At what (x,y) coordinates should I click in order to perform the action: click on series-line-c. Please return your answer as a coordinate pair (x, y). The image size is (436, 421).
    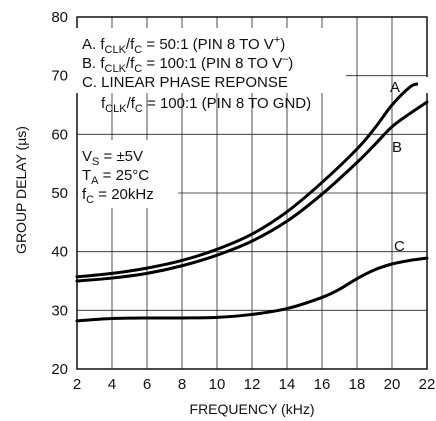
    Looking at the image, I should click on (252, 289).